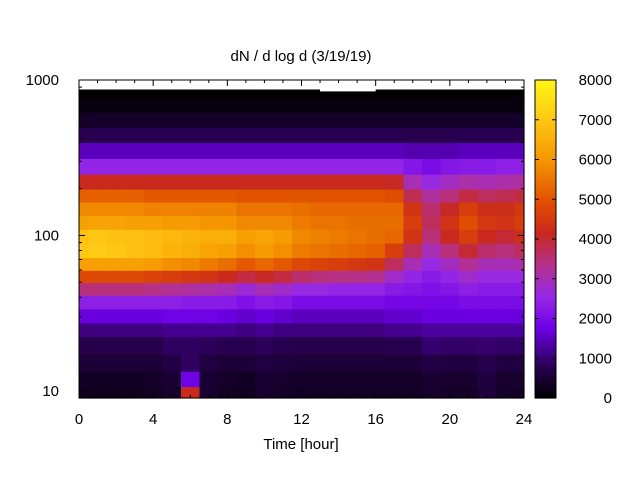  What do you see at coordinates (42, 80) in the screenshot?
I see `y-tick-label: 1000` at bounding box center [42, 80].